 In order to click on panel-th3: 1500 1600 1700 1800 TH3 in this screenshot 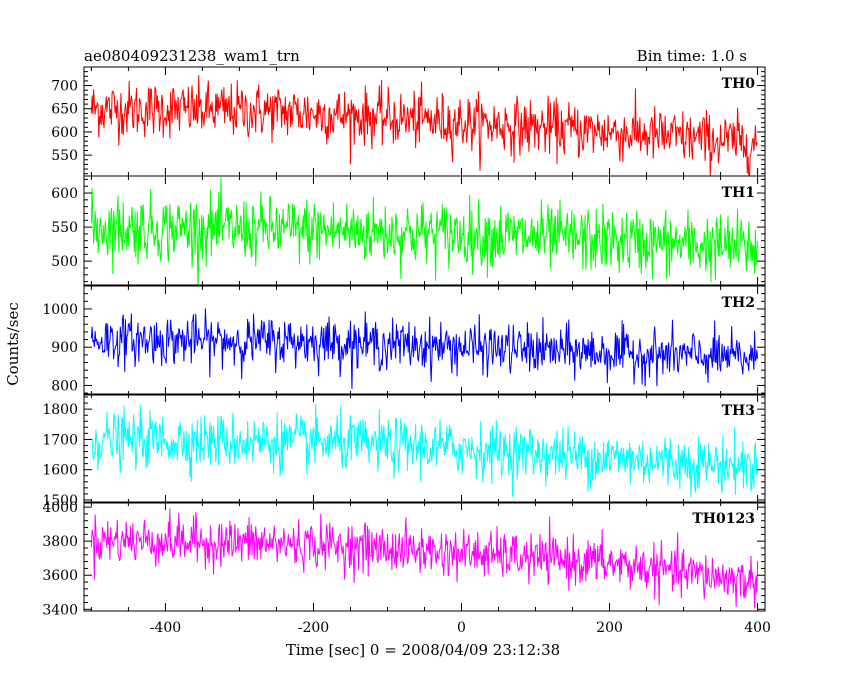, I will do `click(404, 451)`.